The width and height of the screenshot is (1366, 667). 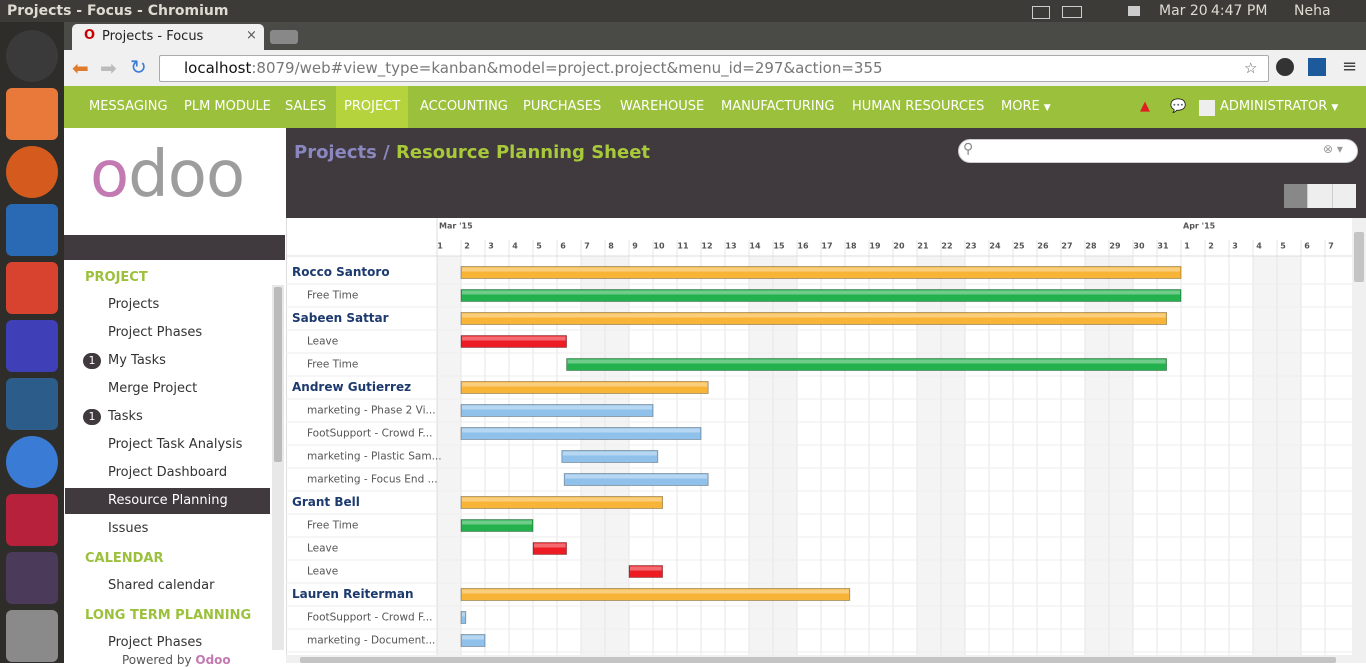 What do you see at coordinates (335, 152) in the screenshot?
I see `breadcrumb-parent: Projects` at bounding box center [335, 152].